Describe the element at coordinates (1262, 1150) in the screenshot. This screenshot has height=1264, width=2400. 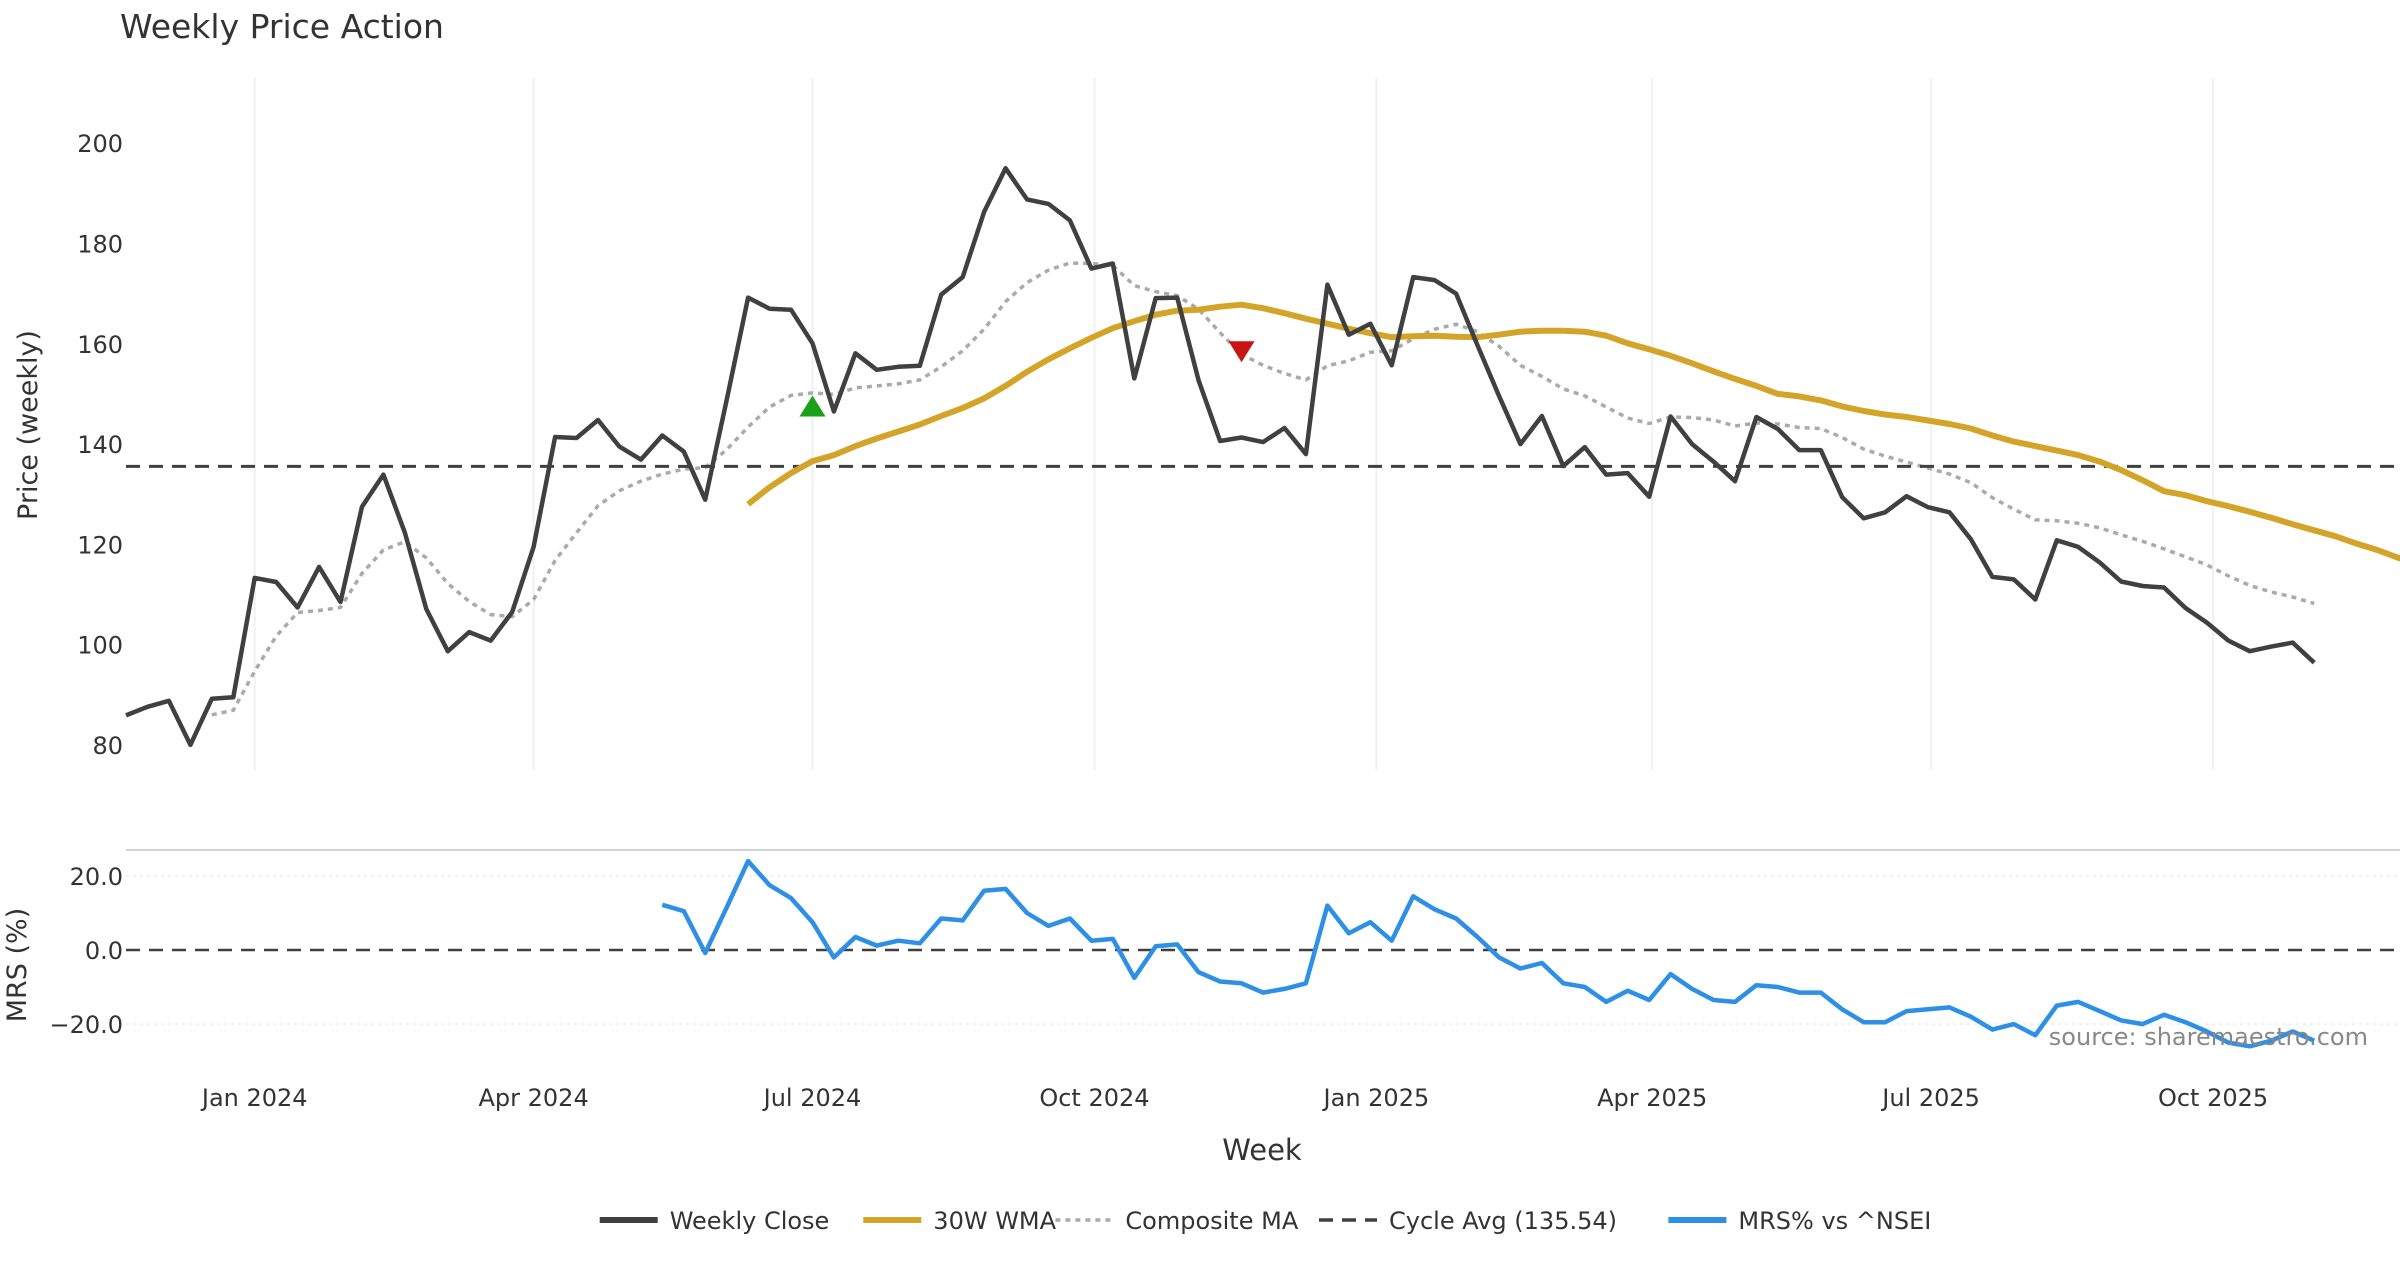
I see `x-axis-label: Week` at that location.